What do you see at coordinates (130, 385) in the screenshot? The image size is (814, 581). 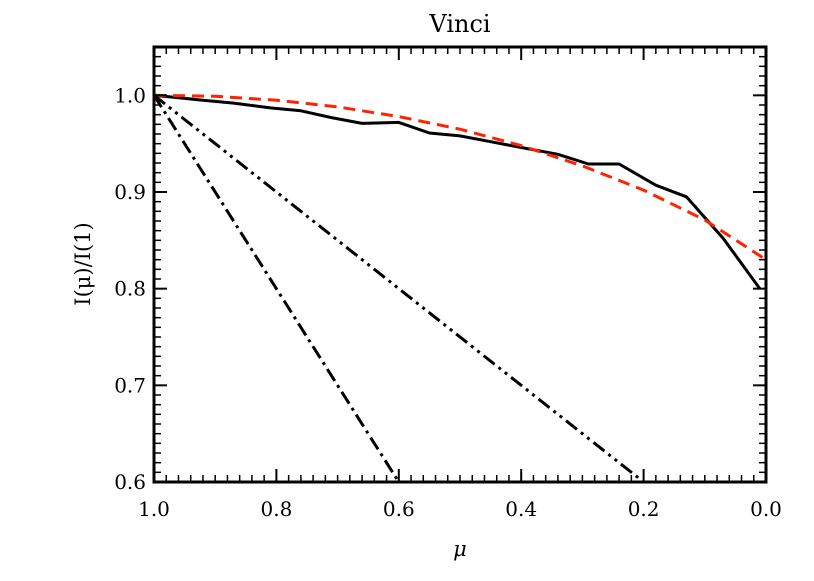 I see `y-tick-label: 0.7` at bounding box center [130, 385].